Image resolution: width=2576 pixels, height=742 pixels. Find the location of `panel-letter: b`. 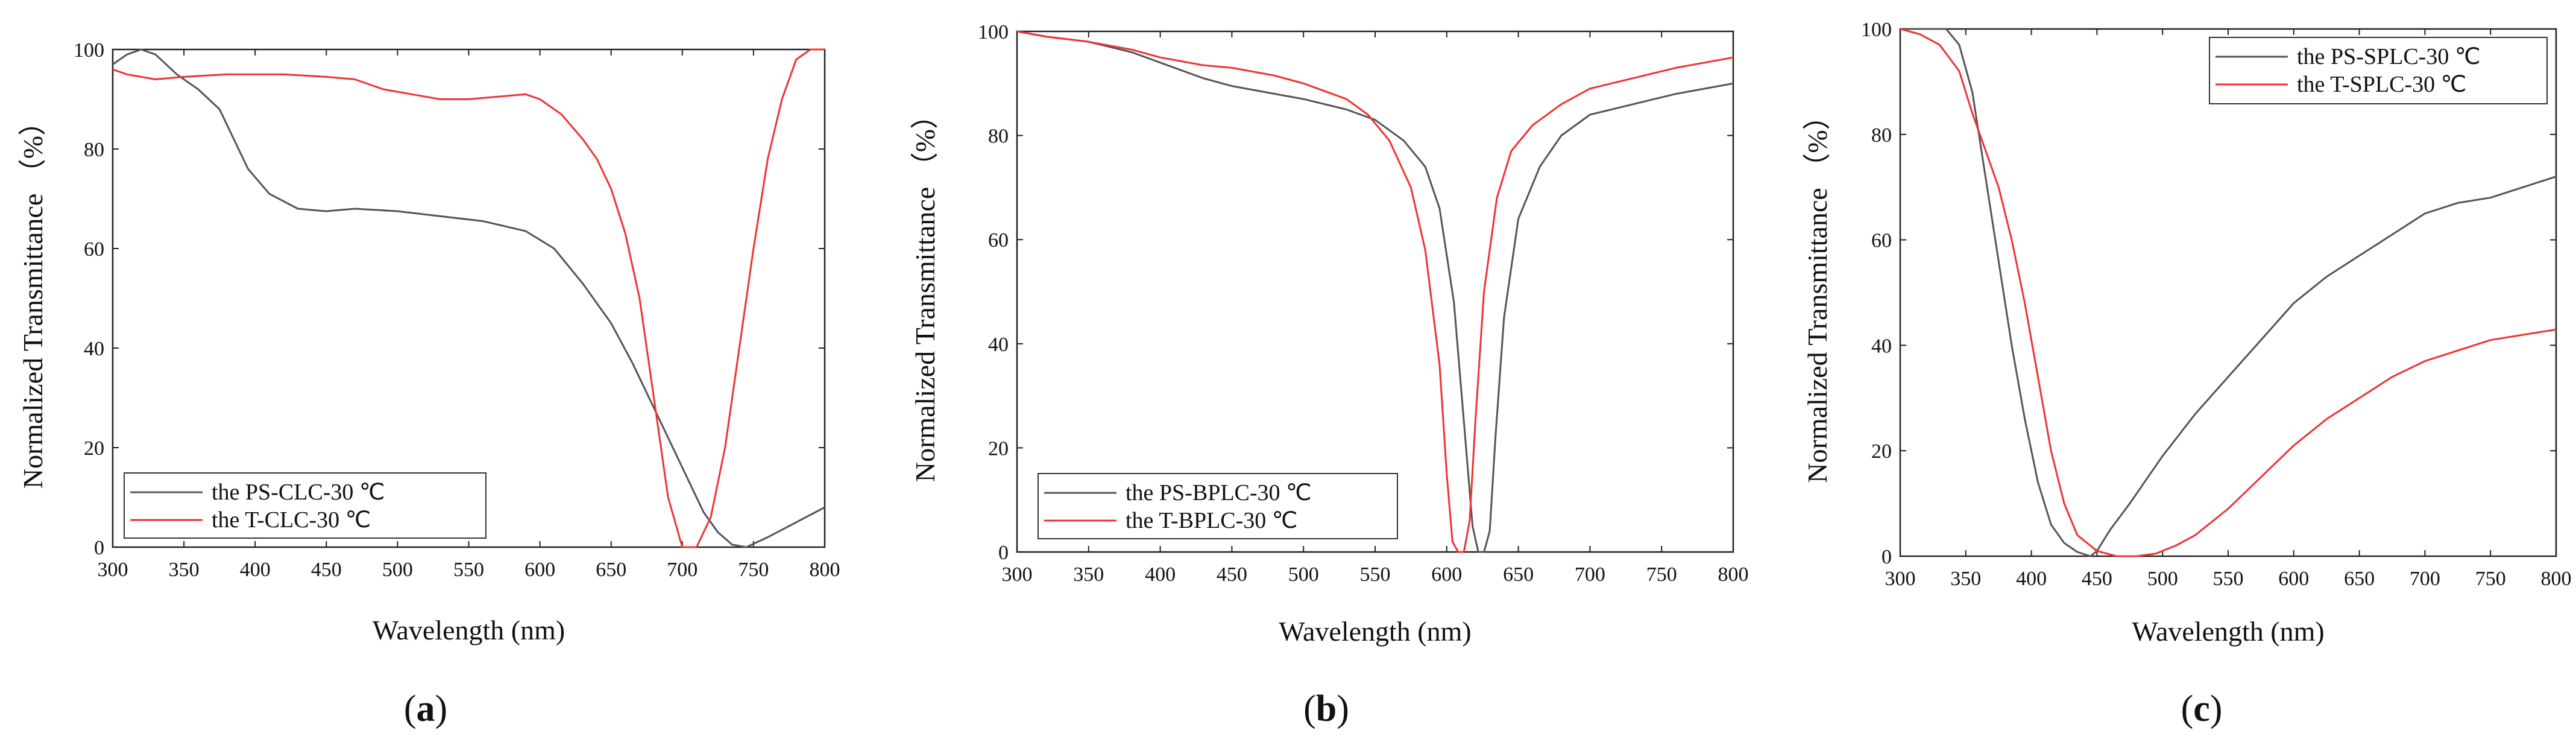

panel-letter: b is located at coordinates (1326, 708).